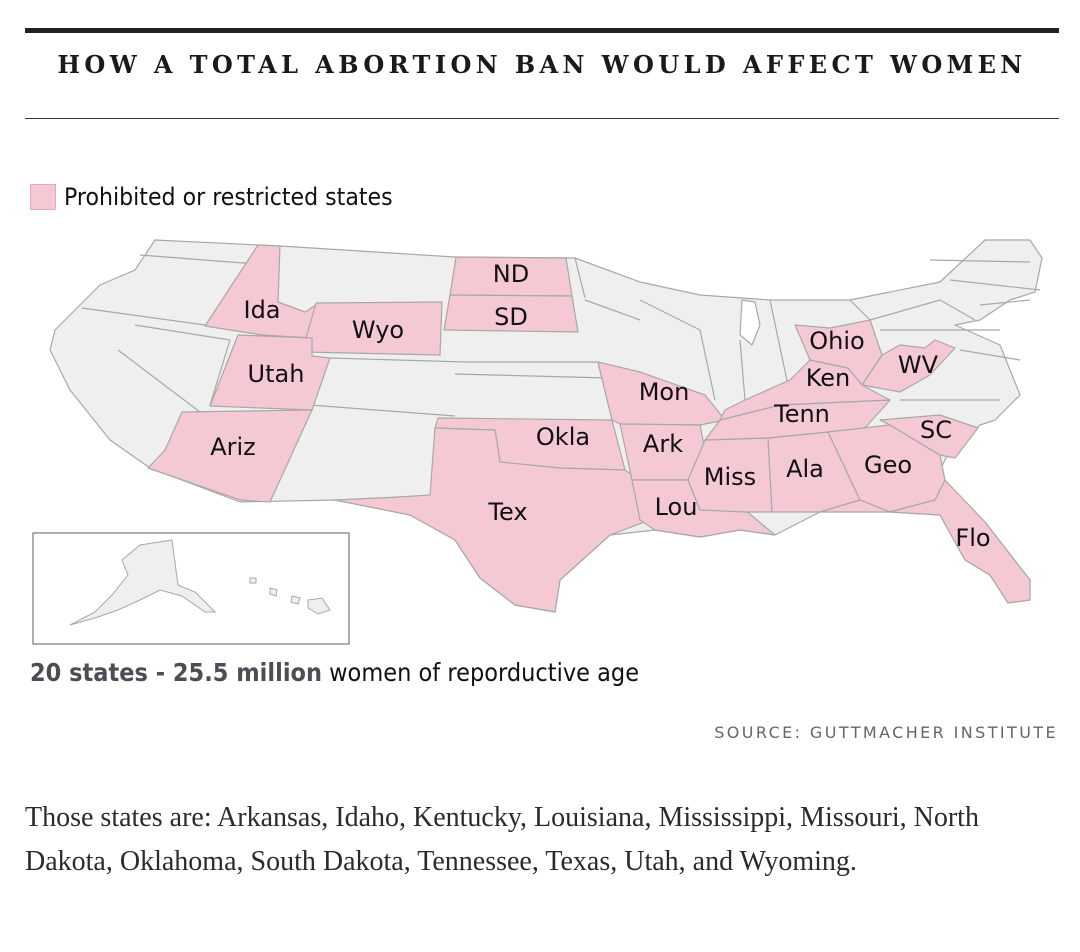 This screenshot has width=1080, height=952. What do you see at coordinates (945, 330) in the screenshot?
I see `state-borders-east` at bounding box center [945, 330].